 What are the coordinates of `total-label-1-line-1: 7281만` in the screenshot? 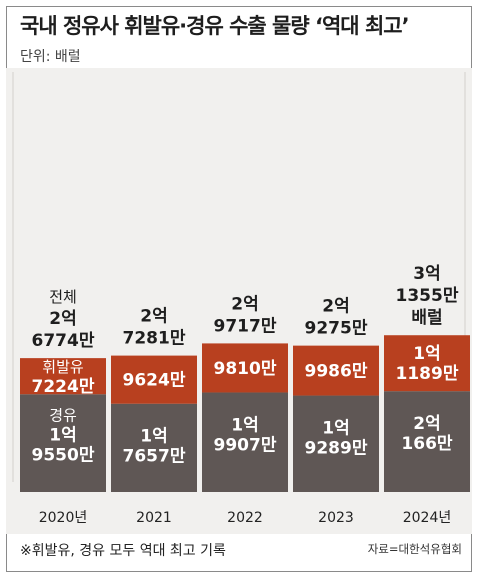 It's located at (154, 339).